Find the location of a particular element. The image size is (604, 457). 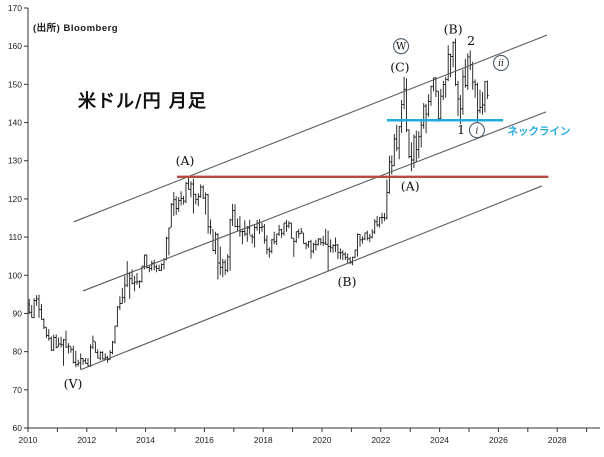

wave-label-6: (B) is located at coordinates (453, 28).